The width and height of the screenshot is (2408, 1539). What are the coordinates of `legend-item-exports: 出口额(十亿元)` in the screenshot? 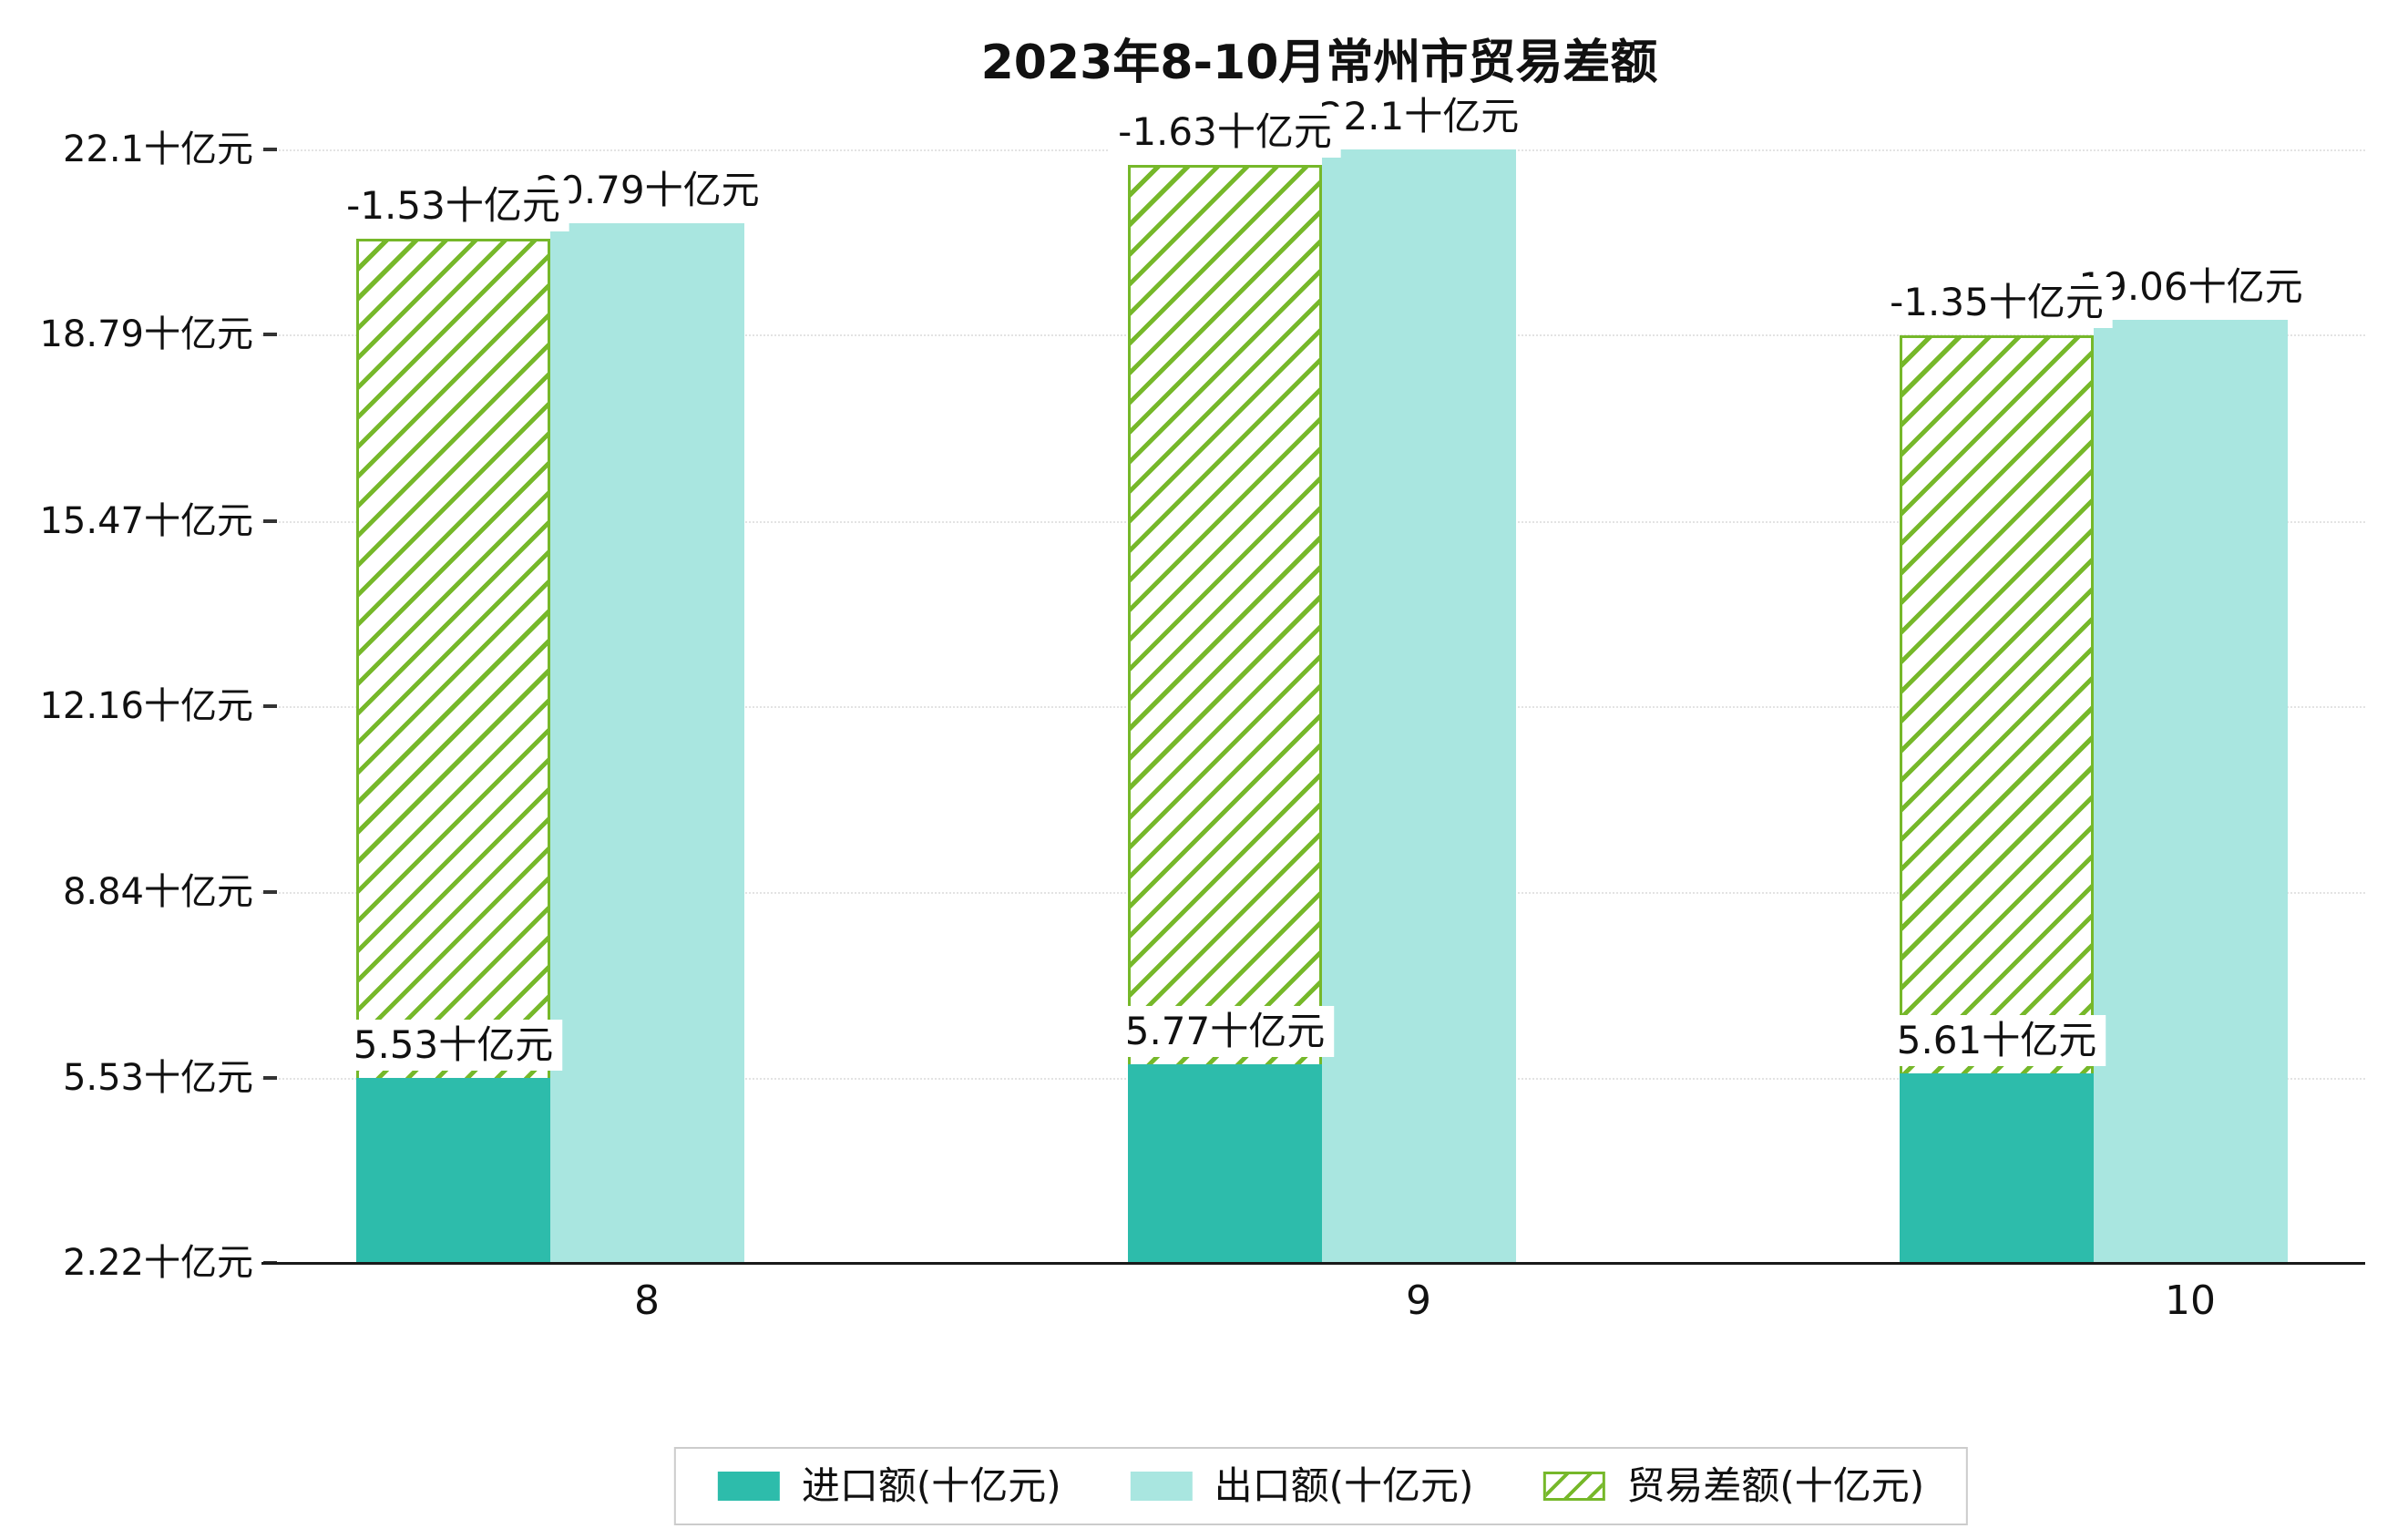 It's located at (1302, 1486).